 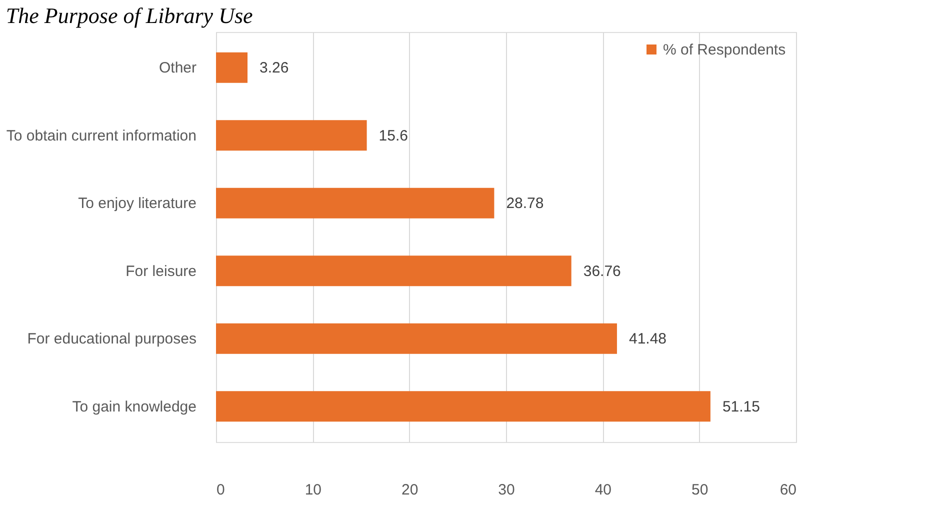 I want to click on x-tick-label: 0, so click(x=220, y=490).